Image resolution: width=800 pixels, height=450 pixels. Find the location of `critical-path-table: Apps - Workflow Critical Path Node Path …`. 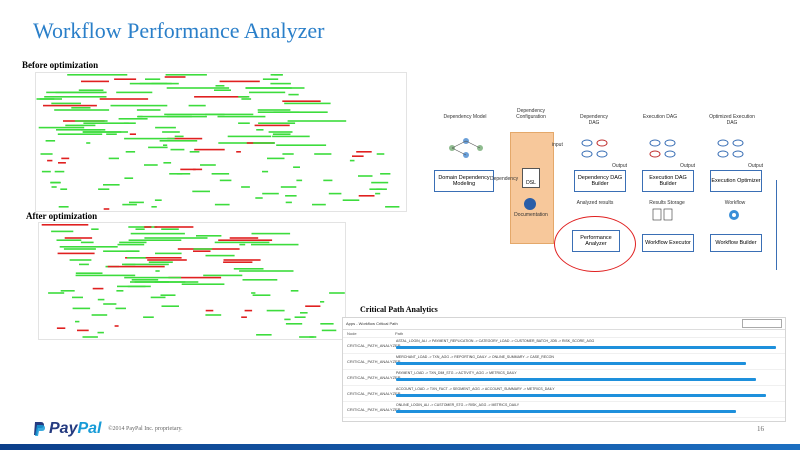

critical-path-table: Apps - Workflow Critical Path Node Path … is located at coordinates (564, 369).